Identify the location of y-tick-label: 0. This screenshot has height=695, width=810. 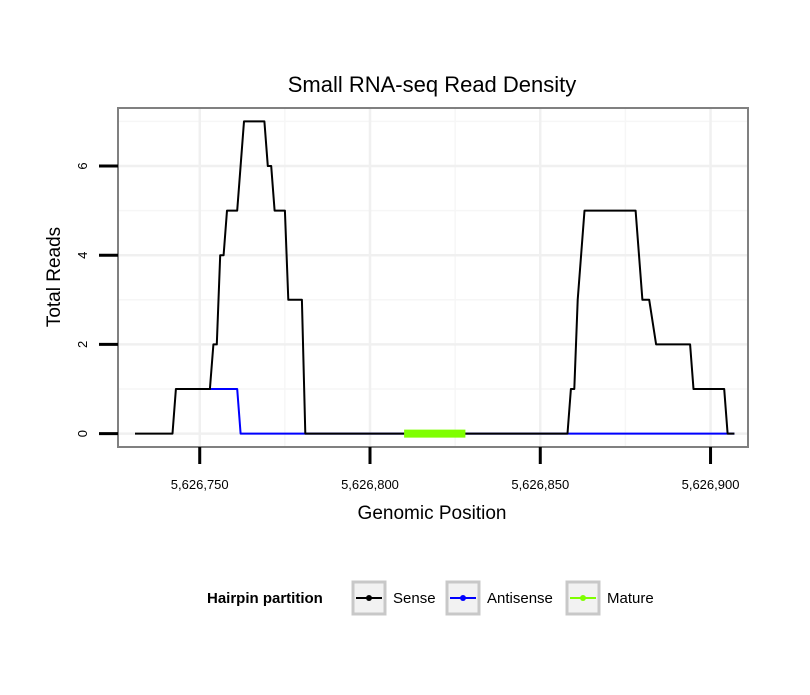
(82, 433).